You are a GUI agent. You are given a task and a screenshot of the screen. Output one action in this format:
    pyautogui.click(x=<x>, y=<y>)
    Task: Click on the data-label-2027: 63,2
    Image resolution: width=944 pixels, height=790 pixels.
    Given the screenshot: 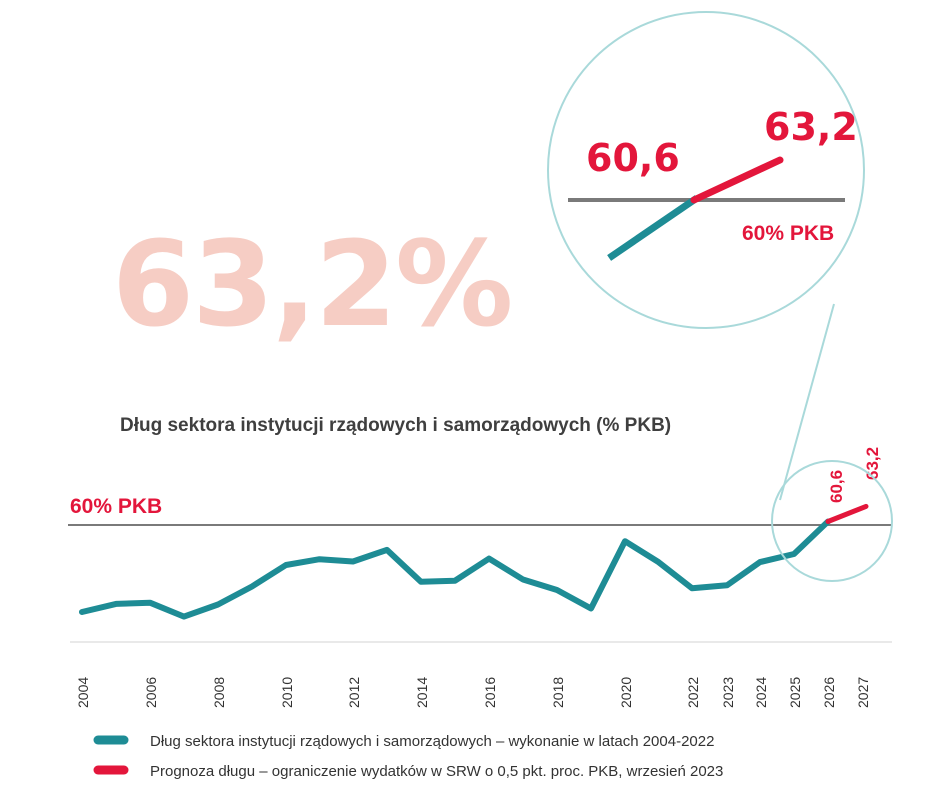 What is the action you would take?
    pyautogui.click(x=872, y=463)
    